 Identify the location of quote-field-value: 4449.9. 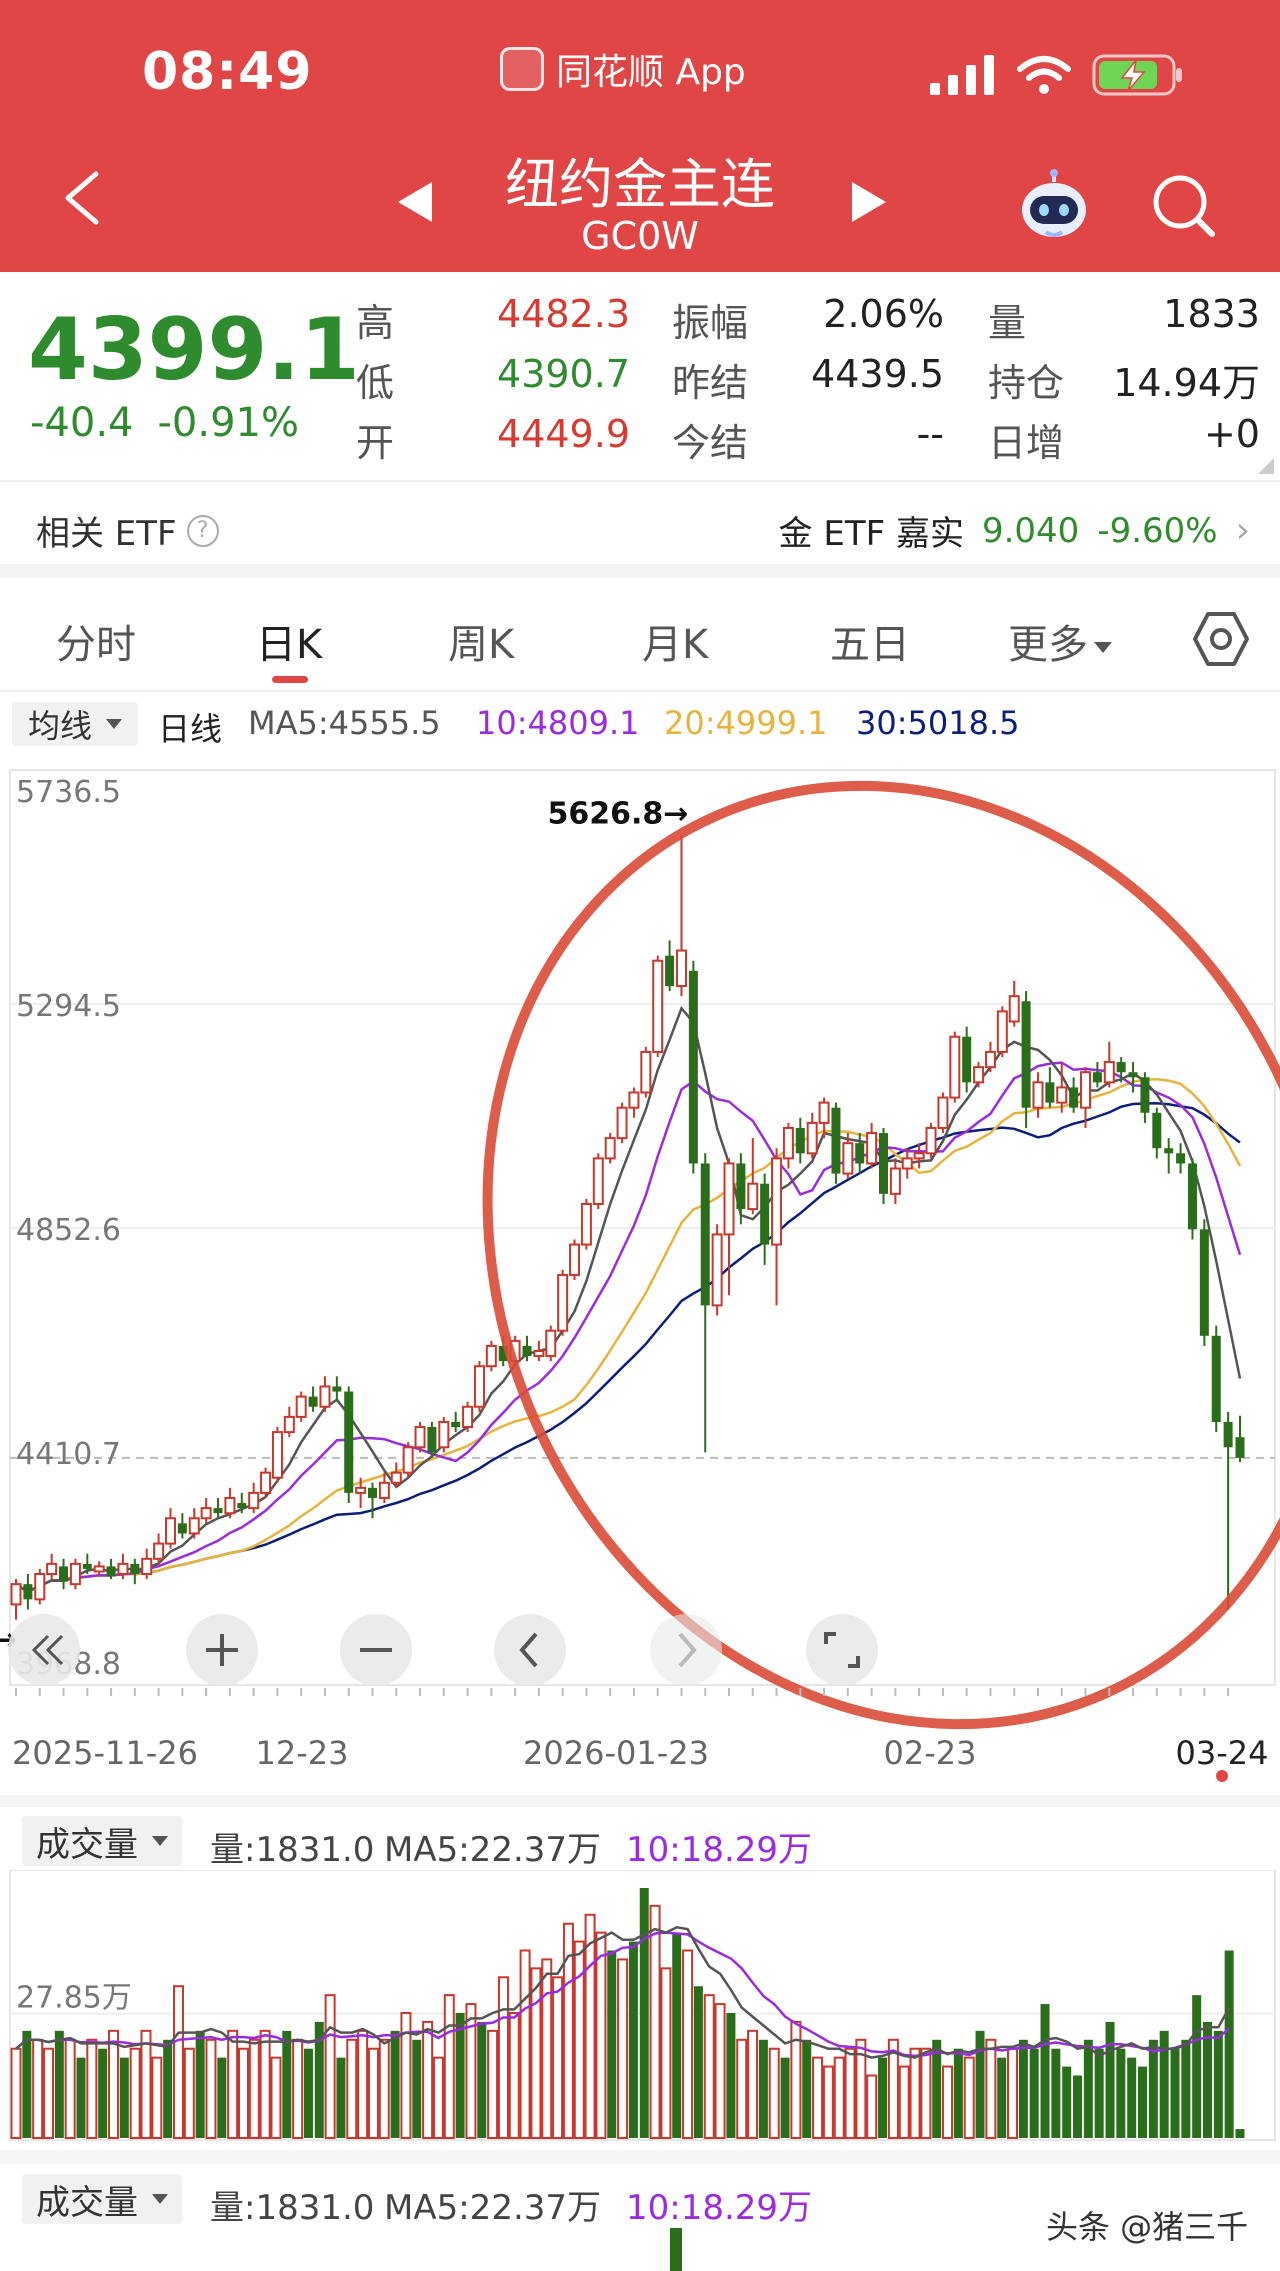
(563, 434).